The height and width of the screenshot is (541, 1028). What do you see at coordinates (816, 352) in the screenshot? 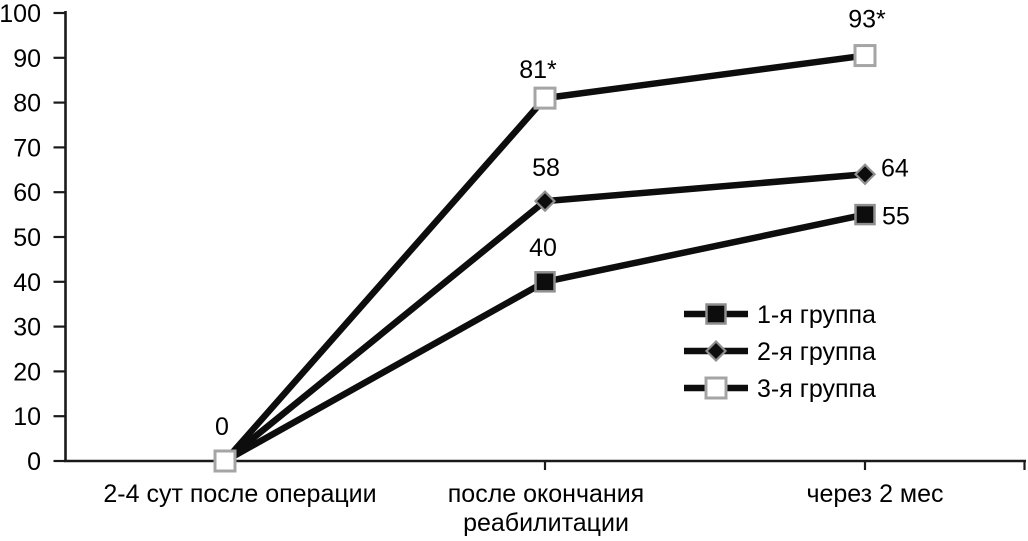
I see `legend-label: 2-я группа` at bounding box center [816, 352].